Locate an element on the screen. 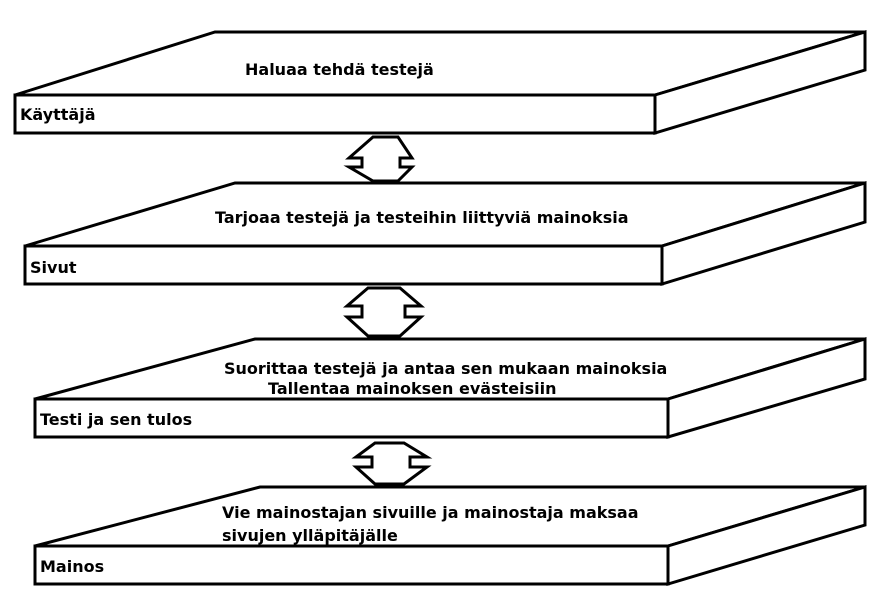 The image size is (890, 601). layer-name-label: Mainos is located at coordinates (72, 566).